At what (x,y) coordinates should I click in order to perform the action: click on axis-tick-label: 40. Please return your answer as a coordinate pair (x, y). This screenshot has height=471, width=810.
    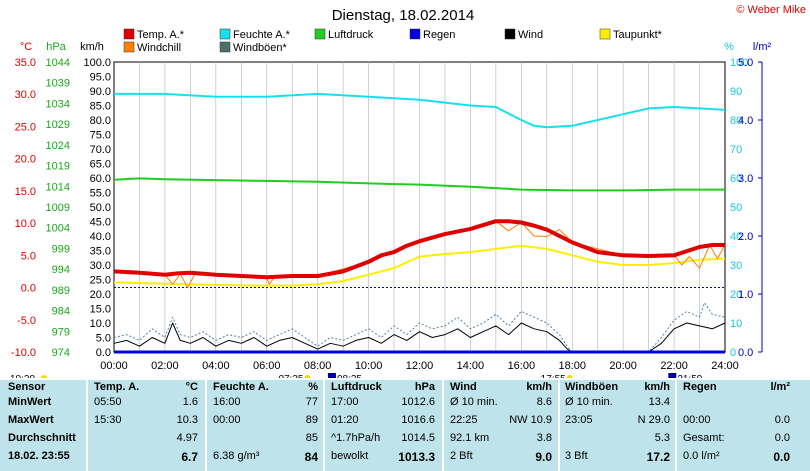
    Looking at the image, I should click on (736, 237).